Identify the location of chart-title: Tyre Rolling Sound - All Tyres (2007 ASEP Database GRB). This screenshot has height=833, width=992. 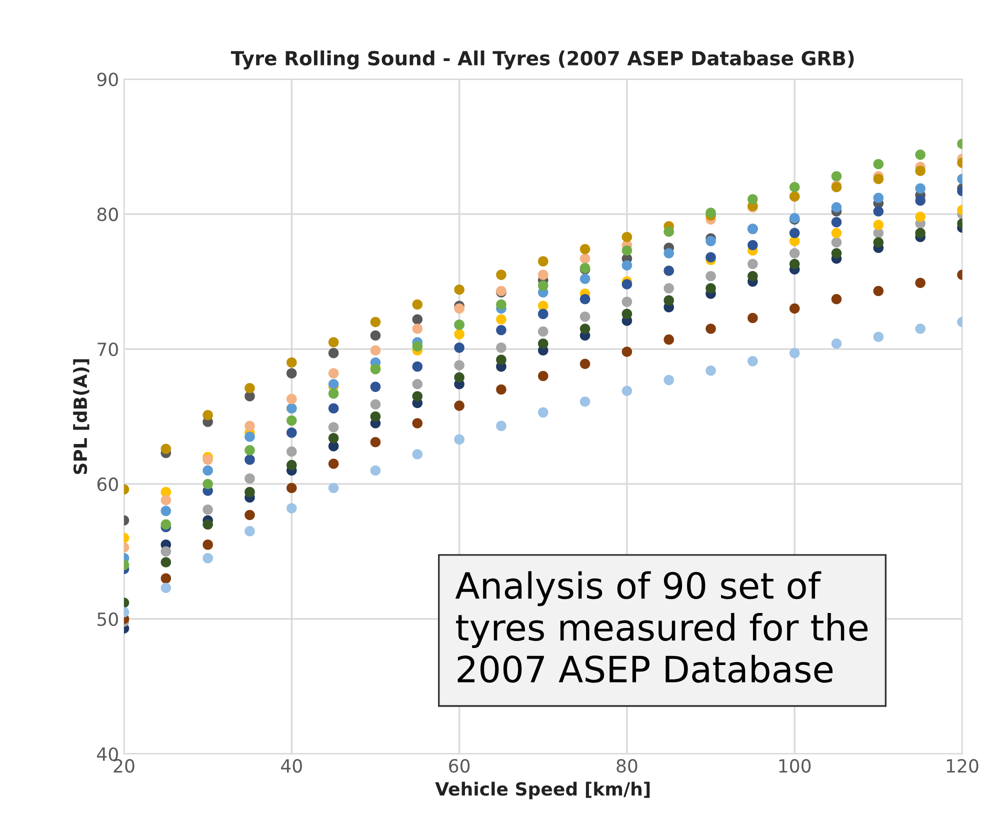
(542, 60).